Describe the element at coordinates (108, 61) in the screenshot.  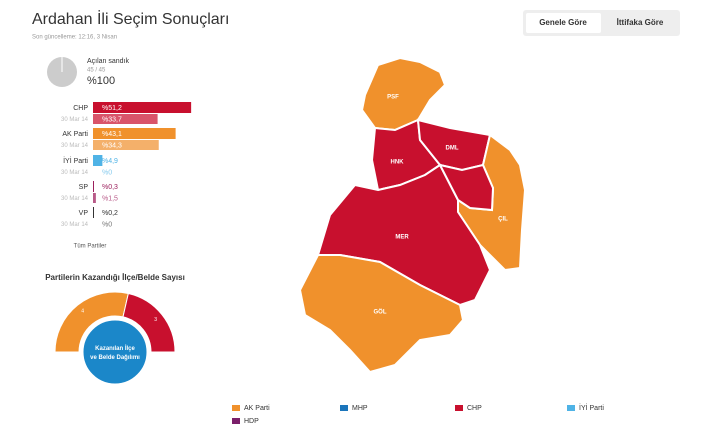
I see `ballot-label: Açılan sandık` at that location.